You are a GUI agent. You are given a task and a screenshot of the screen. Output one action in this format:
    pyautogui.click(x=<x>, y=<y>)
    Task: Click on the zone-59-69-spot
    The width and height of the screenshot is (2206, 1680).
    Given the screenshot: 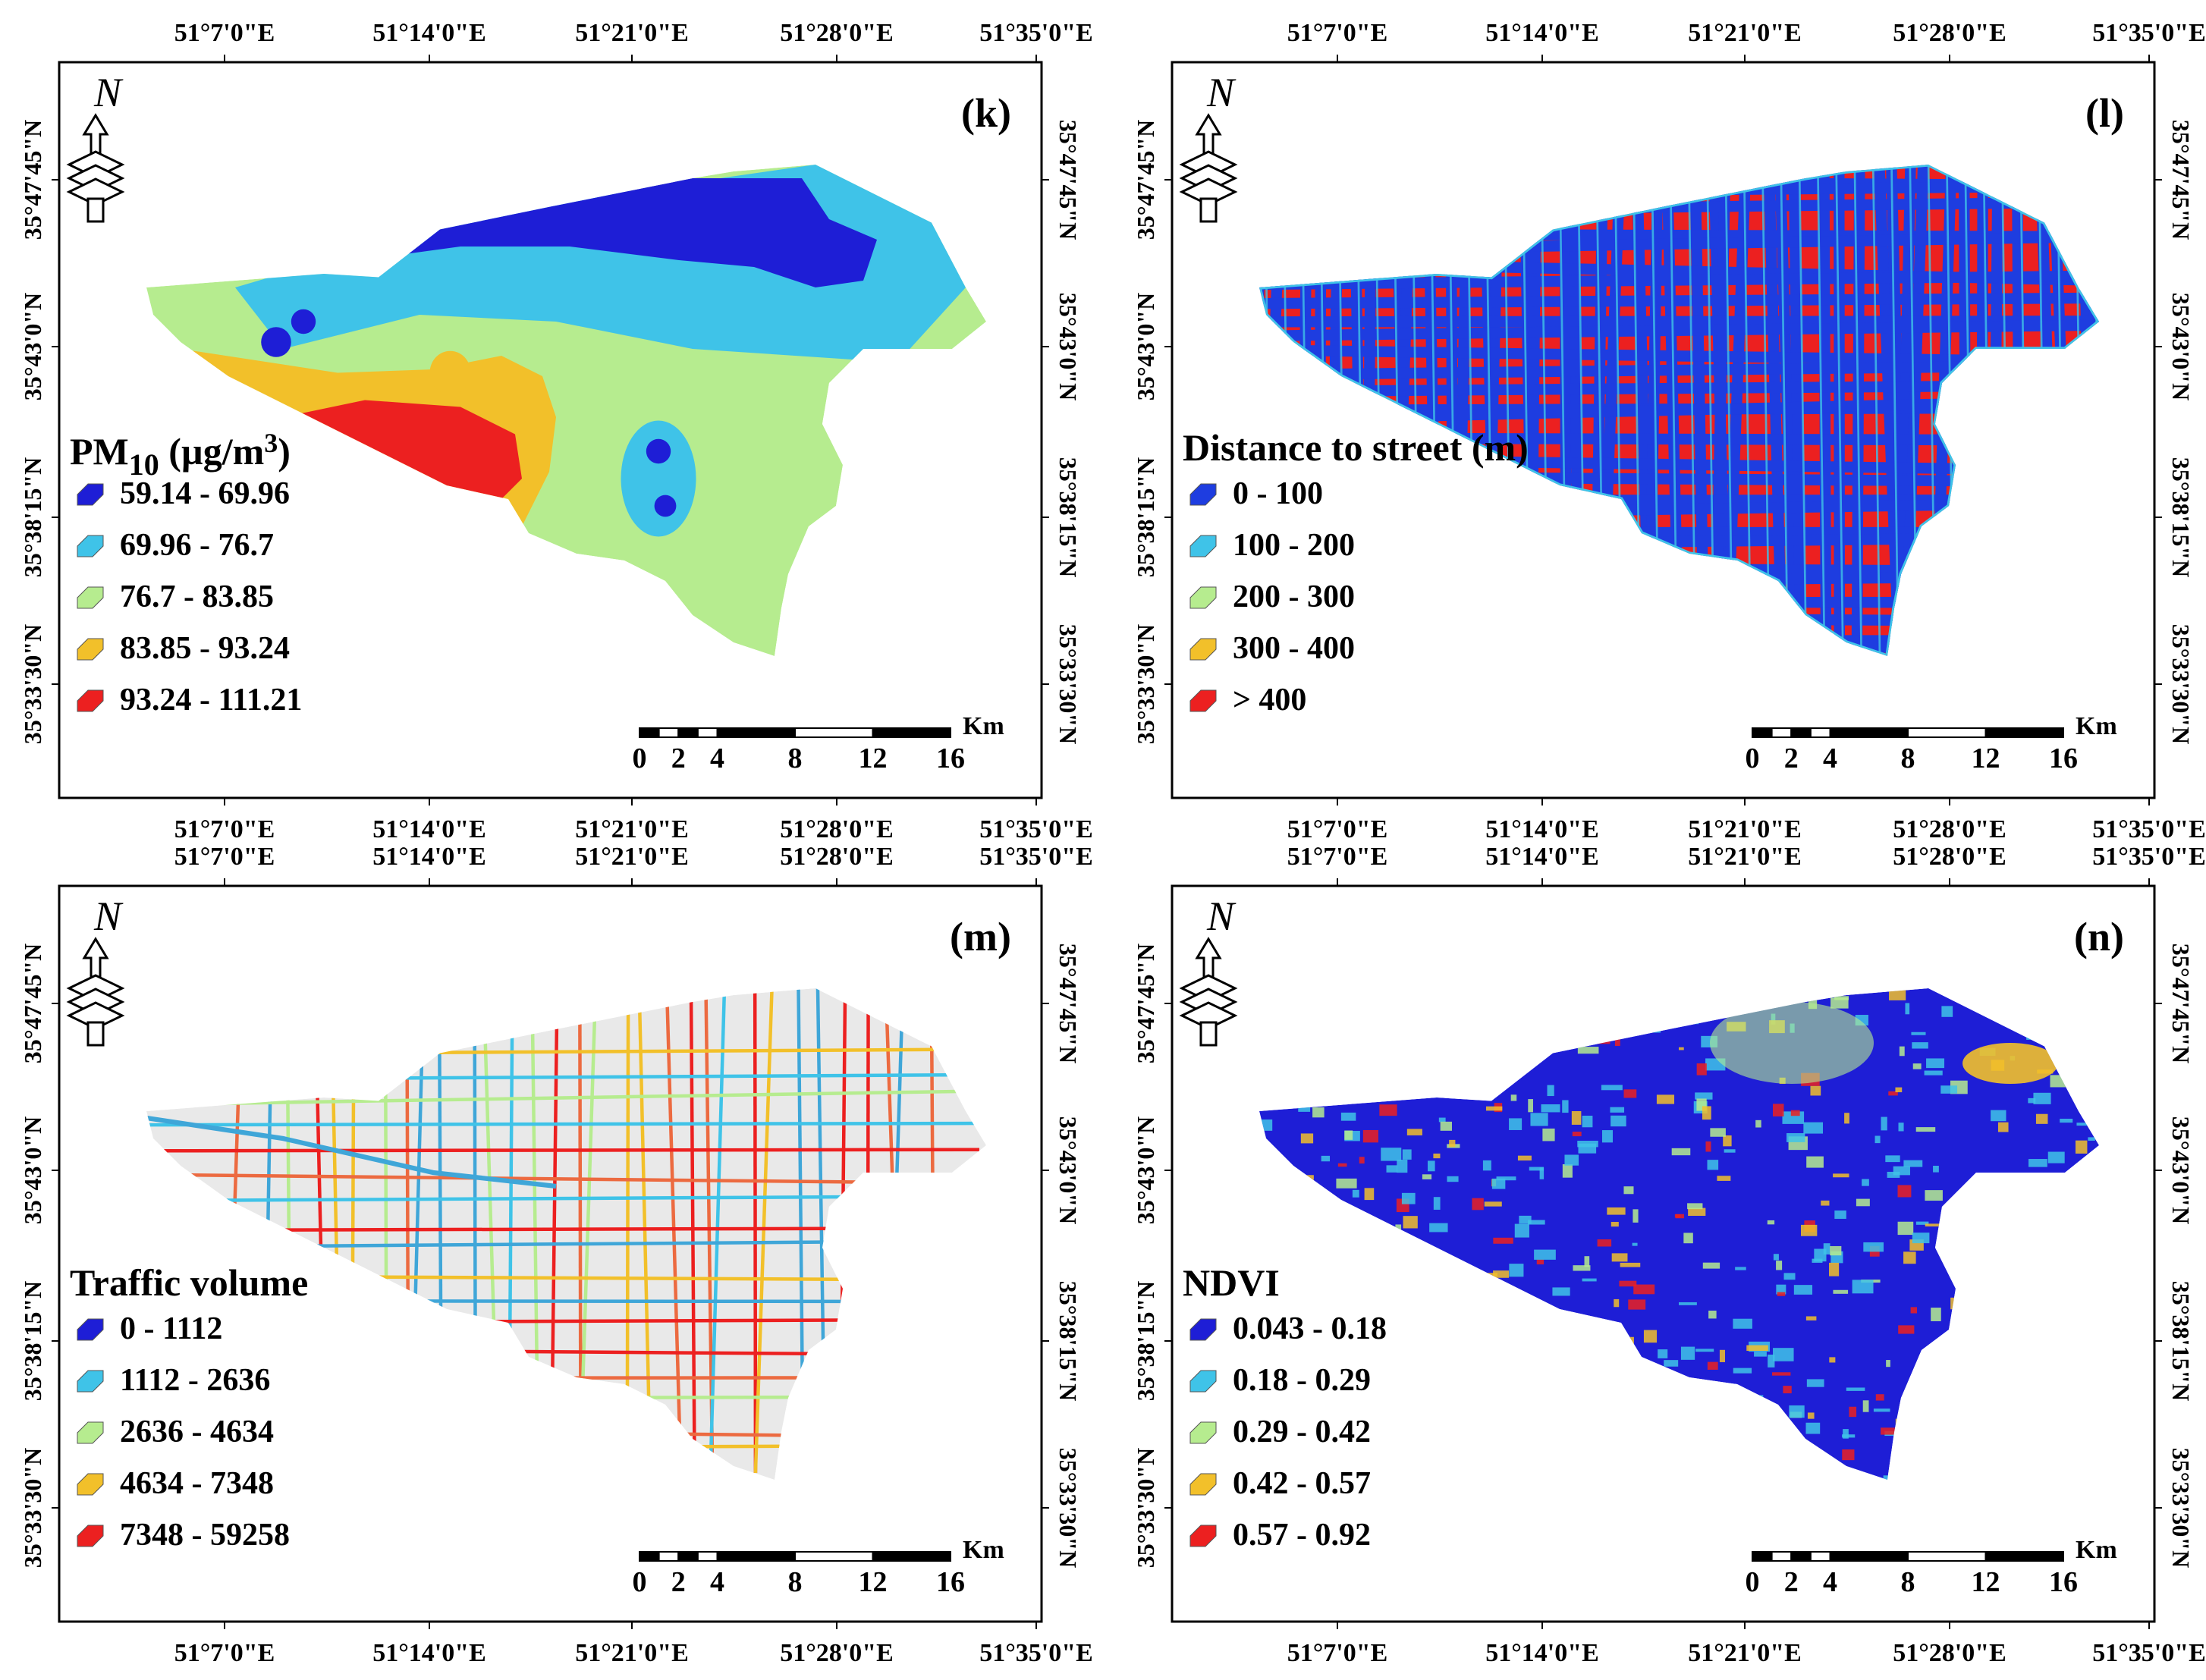 What is the action you would take?
    pyautogui.click(x=276, y=342)
    